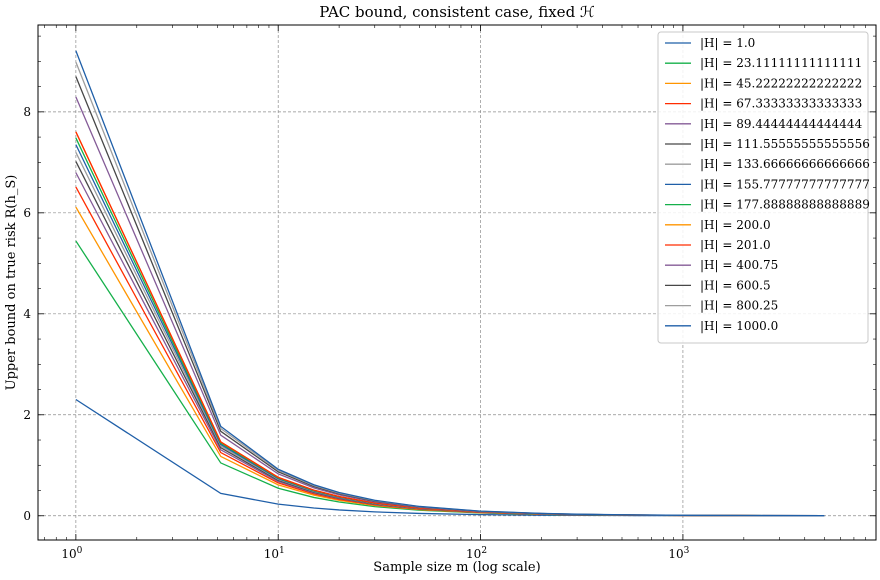 The image size is (880, 580). Describe the element at coordinates (785, 205) in the screenshot. I see `legend-label-9: |H| = 177.88888888888889` at that location.